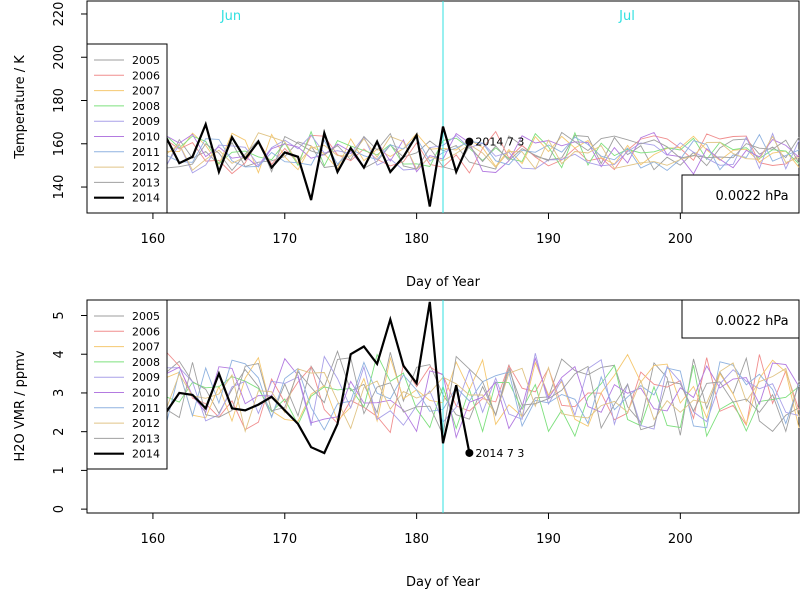 This screenshot has height=600, width=800. Describe the element at coordinates (59, 57) in the screenshot. I see `y-tick-label: 200` at that location.